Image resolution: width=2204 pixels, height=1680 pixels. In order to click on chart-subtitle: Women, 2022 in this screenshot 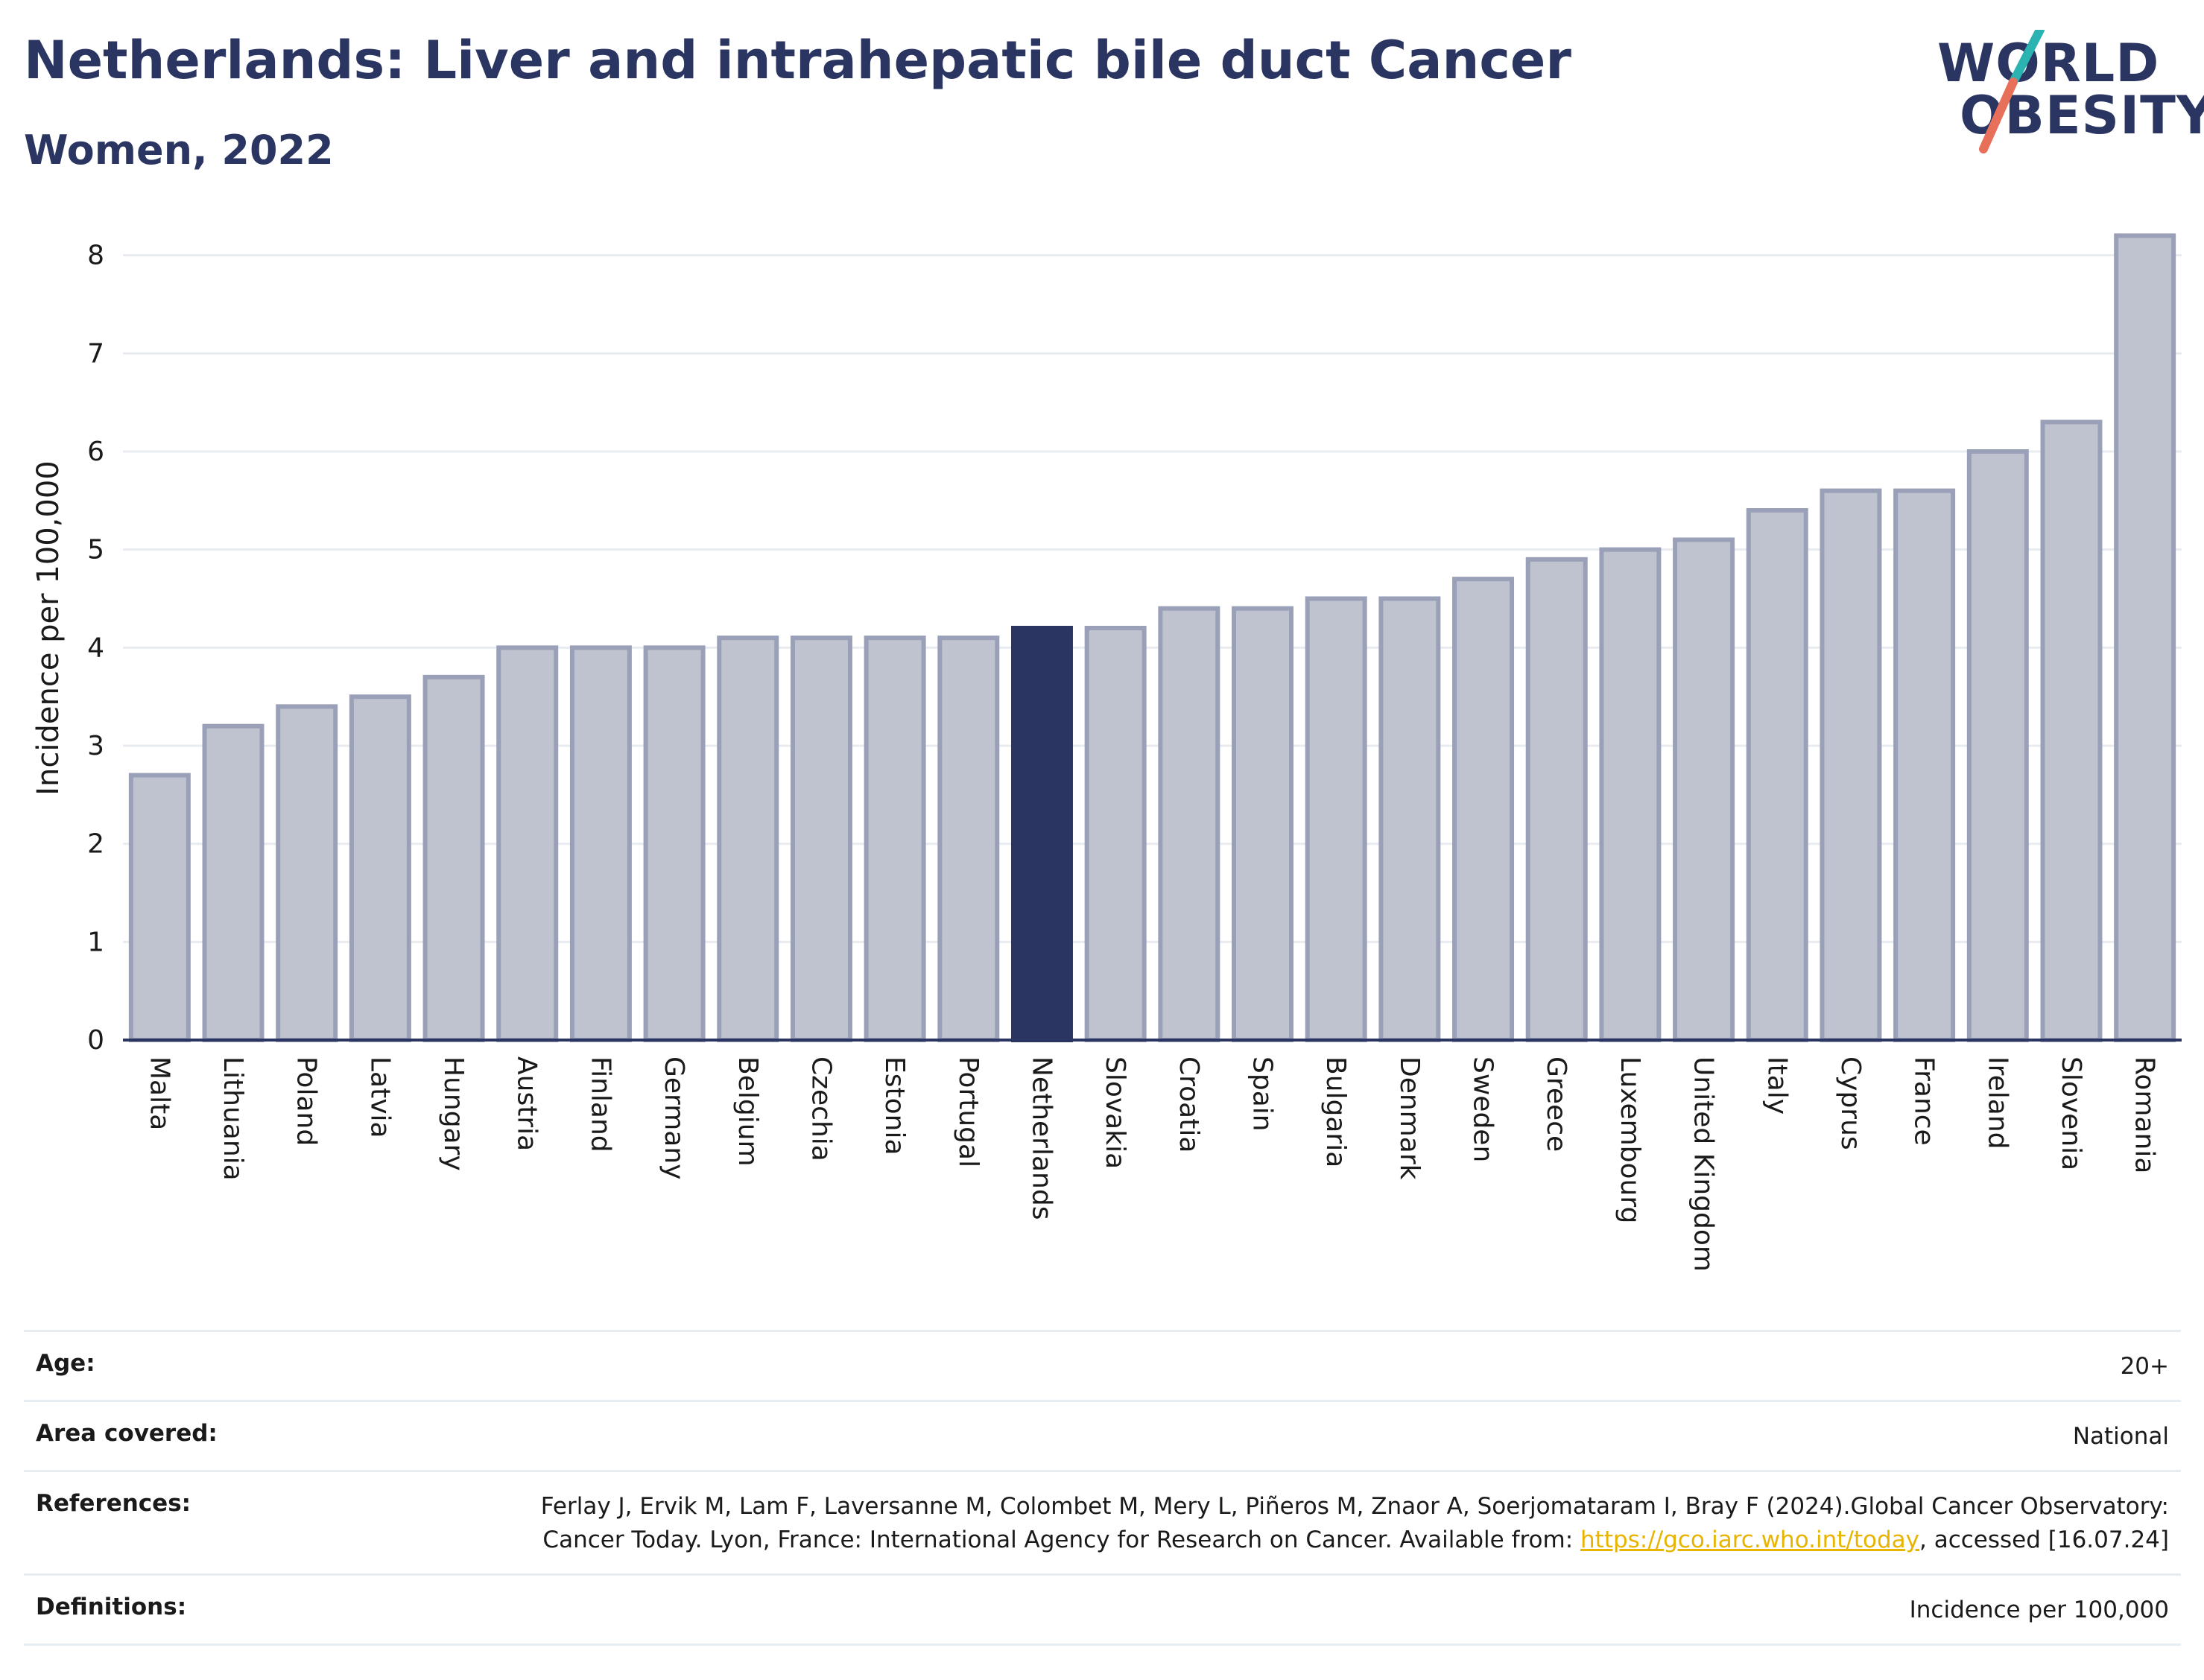, I will do `click(179, 150)`.